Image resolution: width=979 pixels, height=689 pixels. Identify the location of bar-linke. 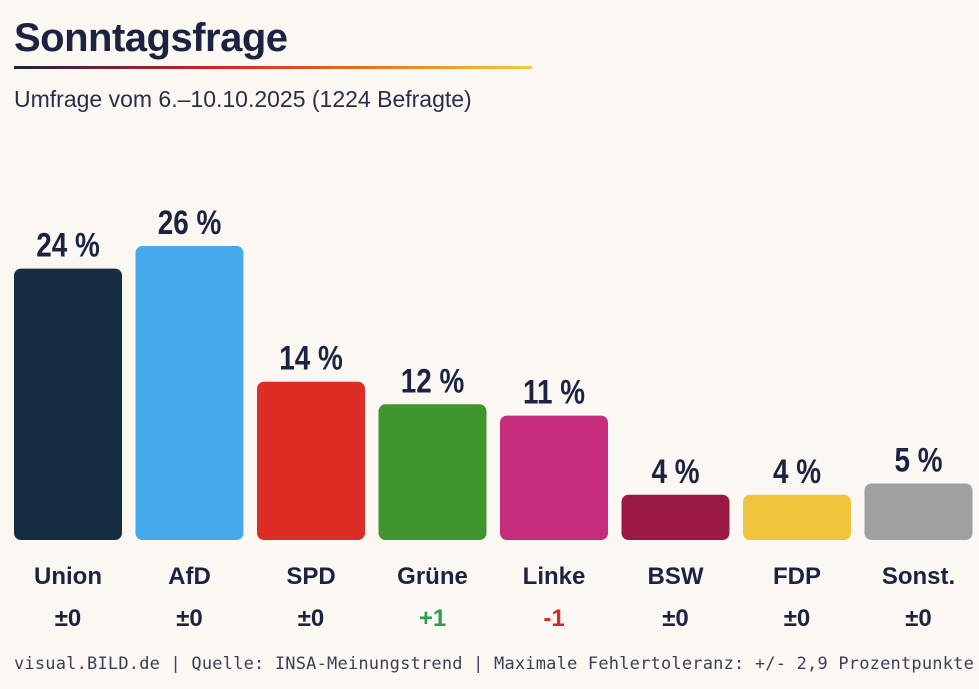
(554, 477).